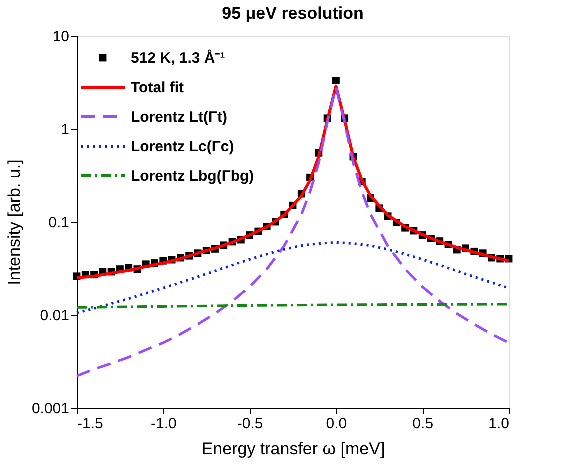 The width and height of the screenshot is (566, 474). Describe the element at coordinates (163, 424) in the screenshot. I see `x-tick-label: -1.0` at that location.